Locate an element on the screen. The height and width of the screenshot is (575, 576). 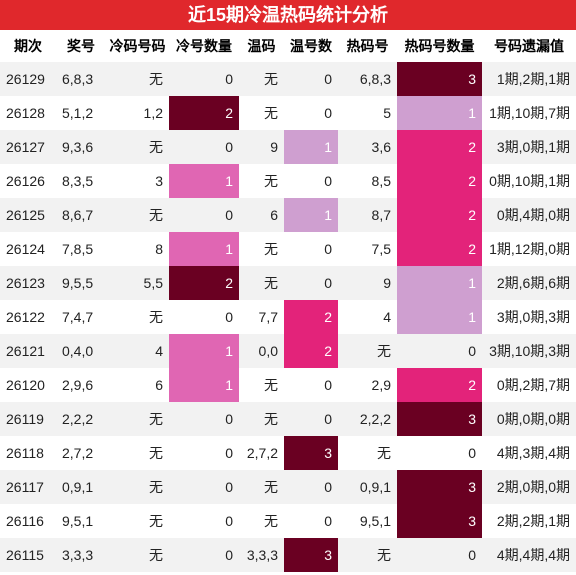
header-cell: 奖号 is located at coordinates (81, 46).